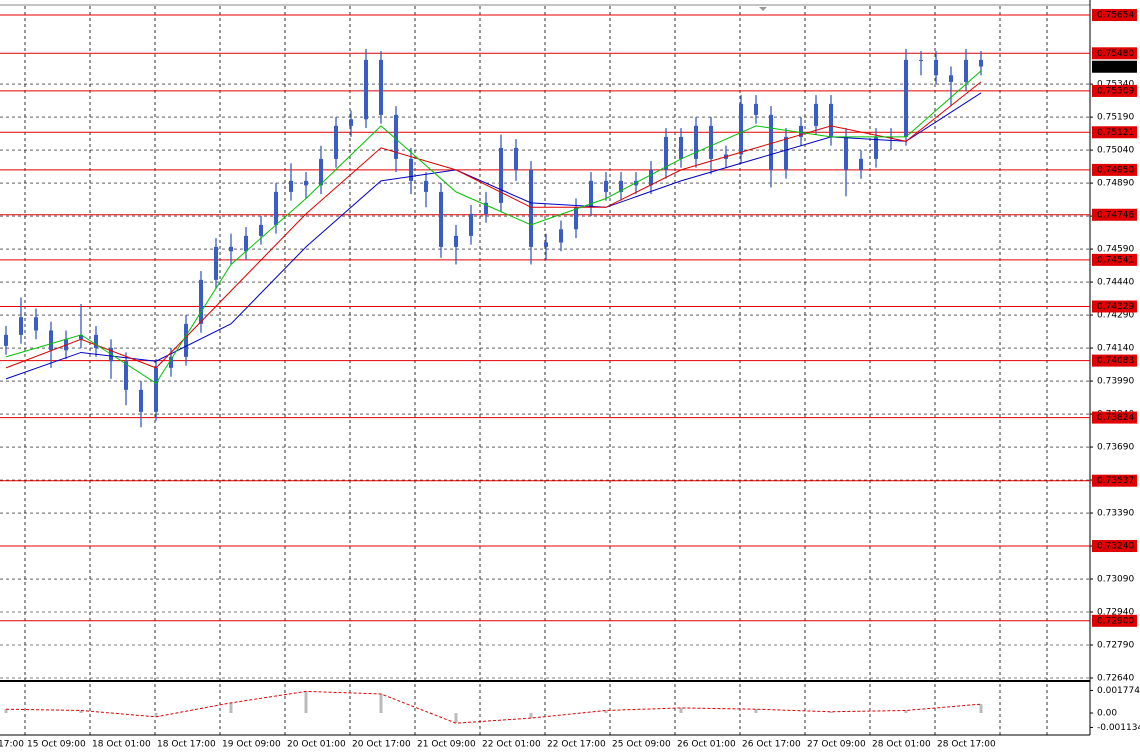 Image resolution: width=1140 pixels, height=754 pixels. I want to click on level-label: 0.75654, so click(1115, 16).